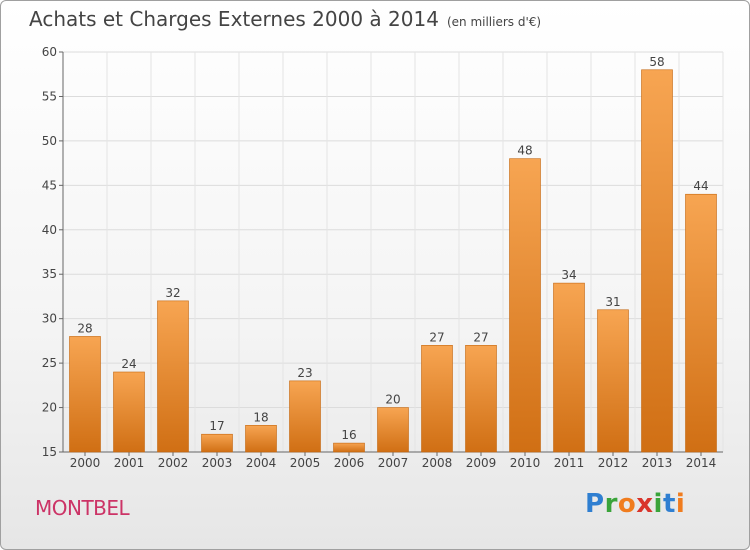 Image resolution: width=750 pixels, height=550 pixels. What do you see at coordinates (173, 463) in the screenshot?
I see `x-tick-label: 2002` at bounding box center [173, 463].